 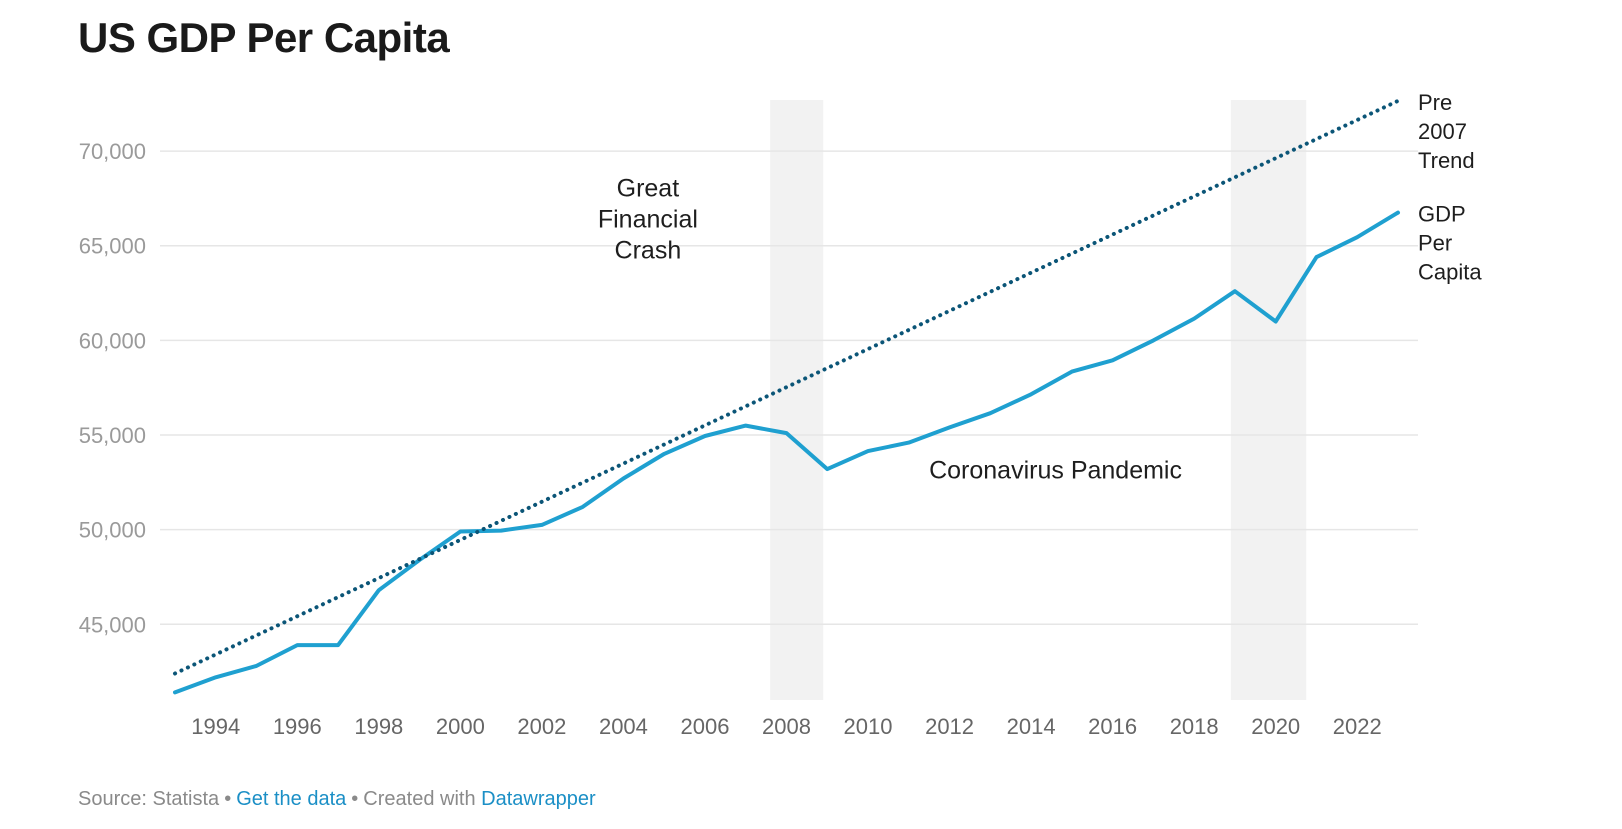 I want to click on x-tick-label: 2016, so click(x=1112, y=726).